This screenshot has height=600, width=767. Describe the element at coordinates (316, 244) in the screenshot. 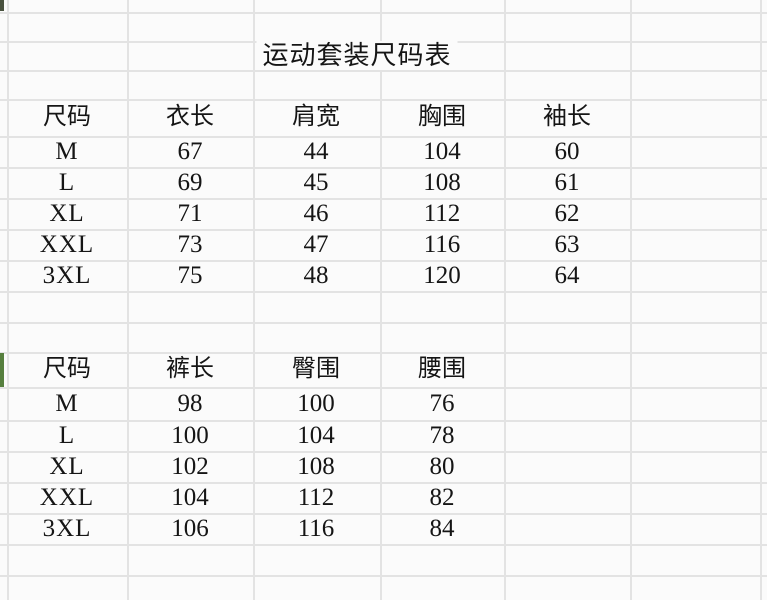

I see `measurement-cell: 47` at that location.